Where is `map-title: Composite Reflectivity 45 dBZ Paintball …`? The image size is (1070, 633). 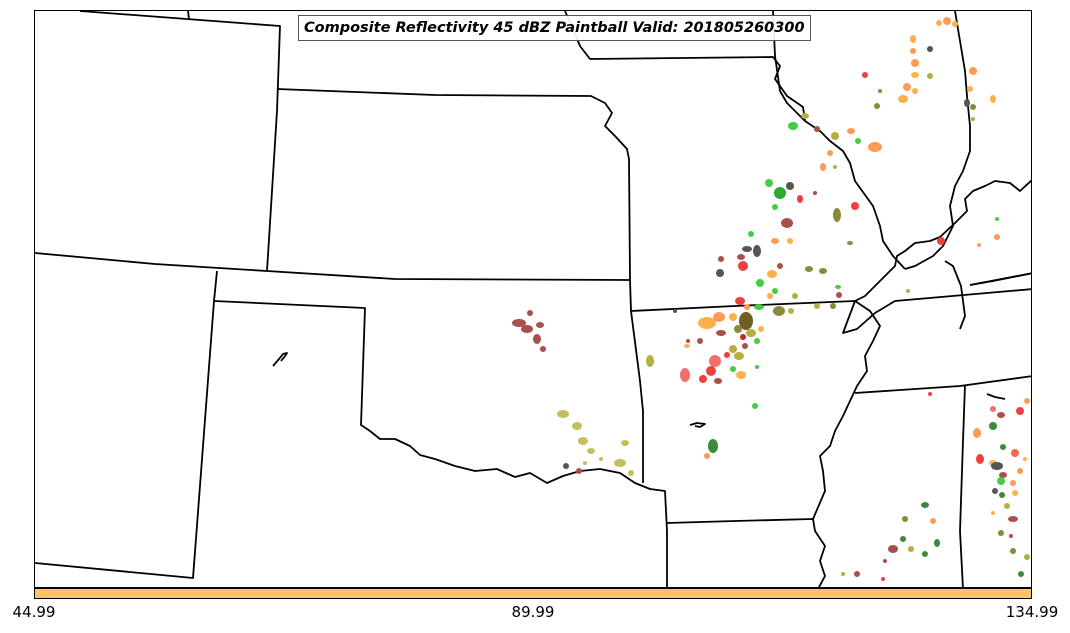
map-title: Composite Reflectivity 45 dBZ Paintball … is located at coordinates (554, 28).